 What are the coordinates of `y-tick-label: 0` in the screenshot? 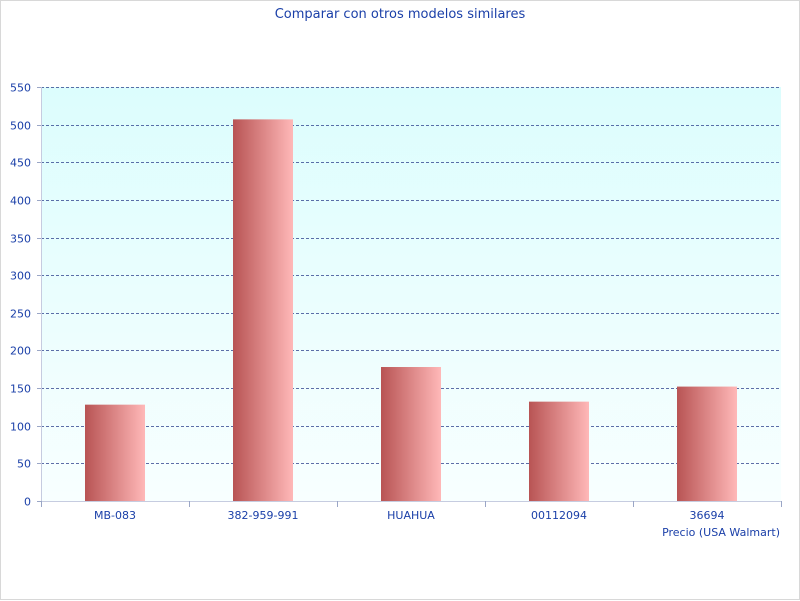 It's located at (27, 502).